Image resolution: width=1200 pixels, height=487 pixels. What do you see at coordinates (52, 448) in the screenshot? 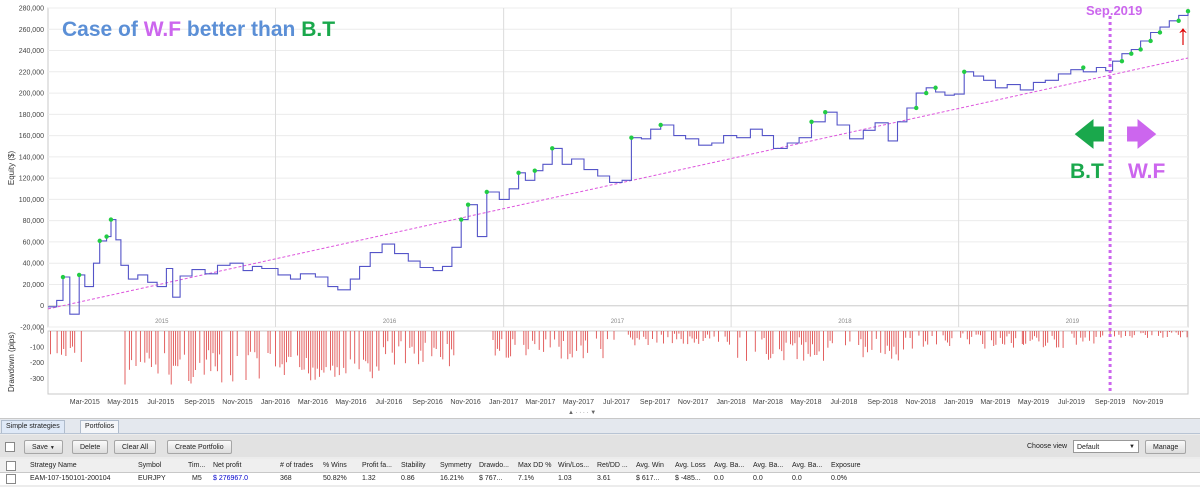
I see `save-dropdown-icon: ▼` at bounding box center [52, 448].